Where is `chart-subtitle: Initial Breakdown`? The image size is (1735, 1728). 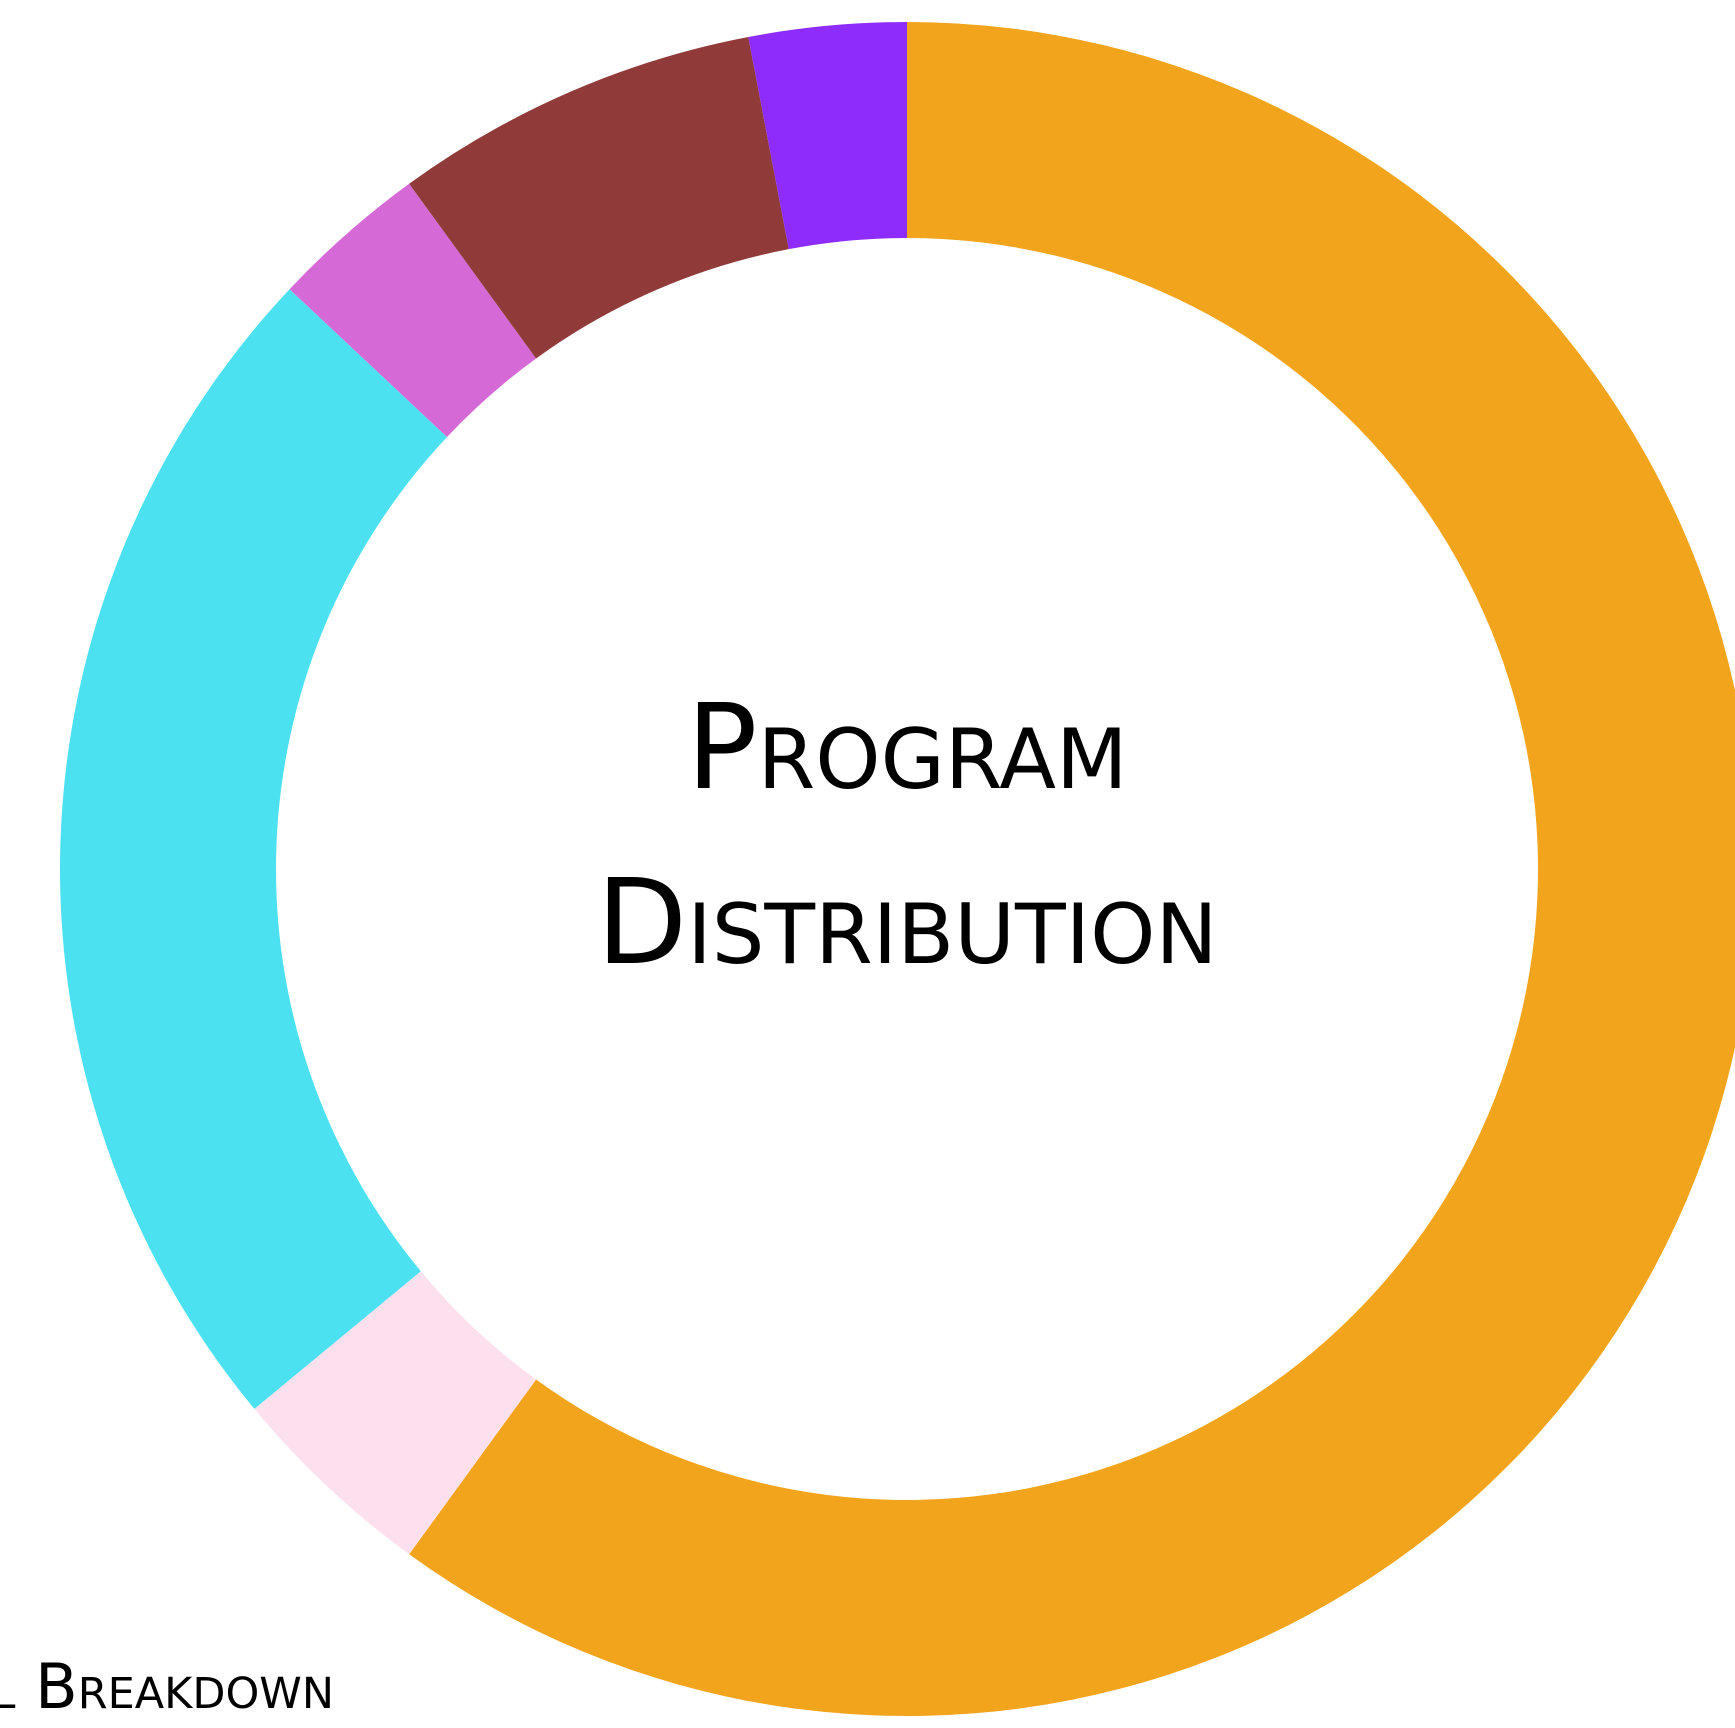 chart-subtitle: Initial Breakdown is located at coordinates (167, 1686).